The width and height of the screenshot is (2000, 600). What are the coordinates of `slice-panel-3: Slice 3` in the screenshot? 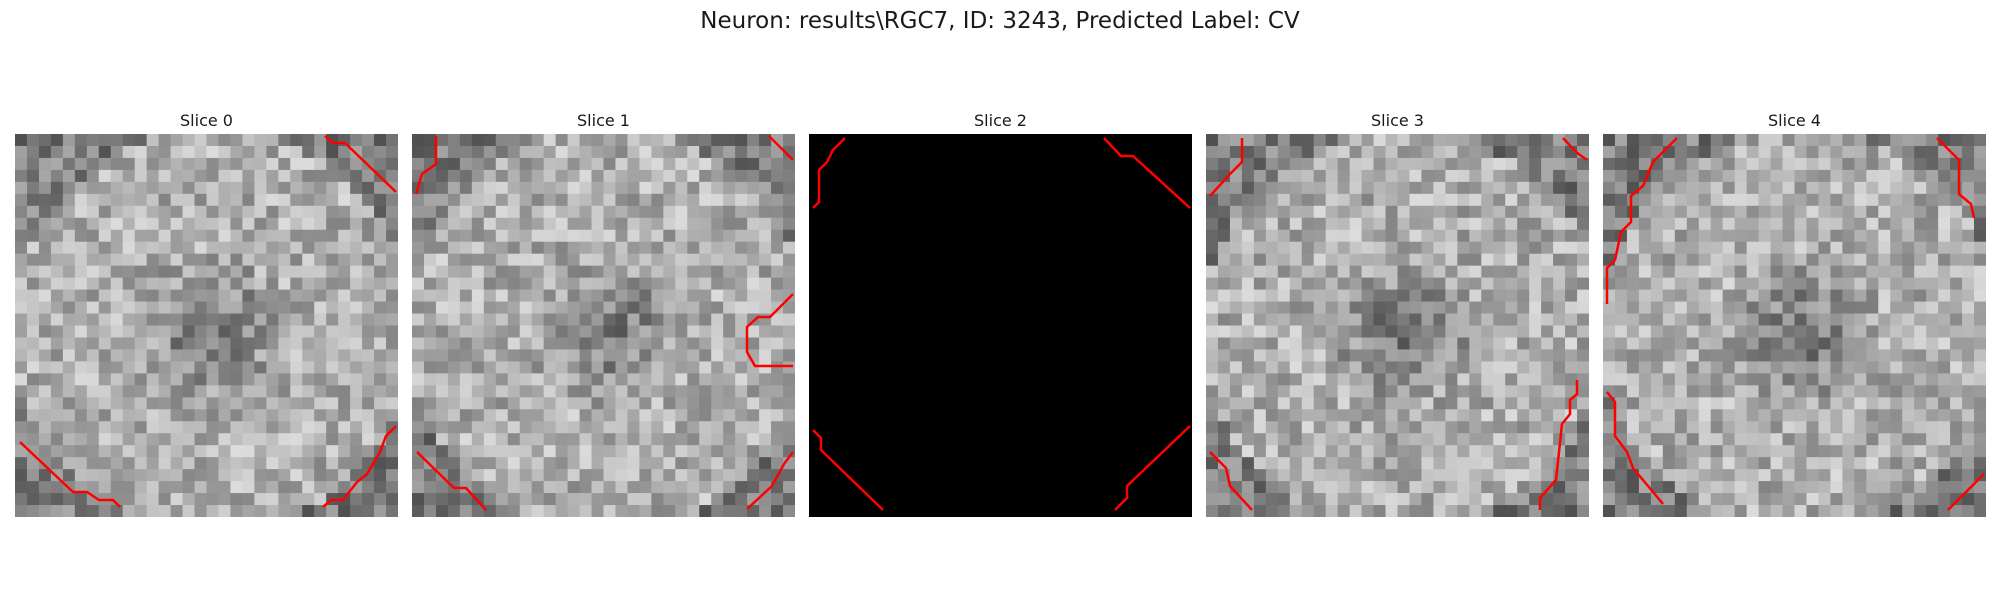 It's located at (1397, 312).